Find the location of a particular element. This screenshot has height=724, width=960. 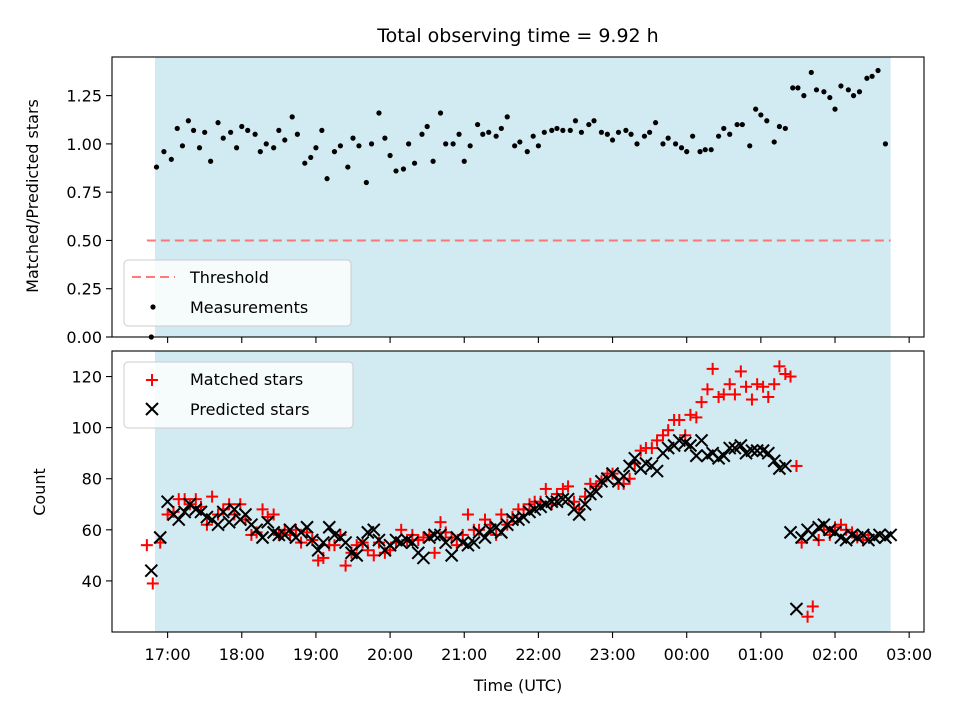

x-axis-label: Time (UTC) is located at coordinates (517, 685).